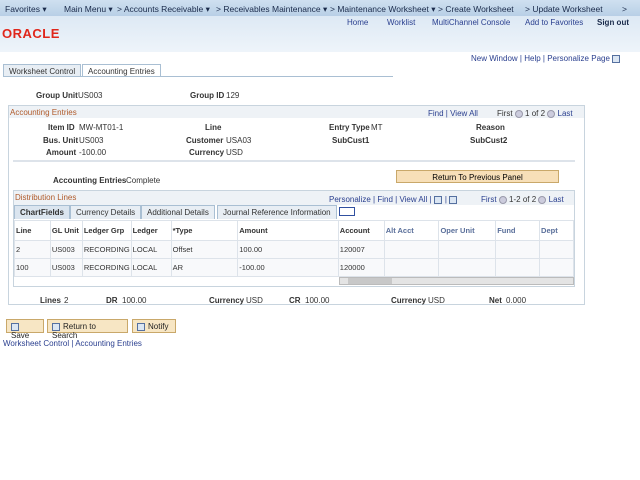 The height and width of the screenshot is (480, 640). What do you see at coordinates (351, 140) in the screenshot?
I see `subcust1-label: SubCust1` at bounding box center [351, 140].